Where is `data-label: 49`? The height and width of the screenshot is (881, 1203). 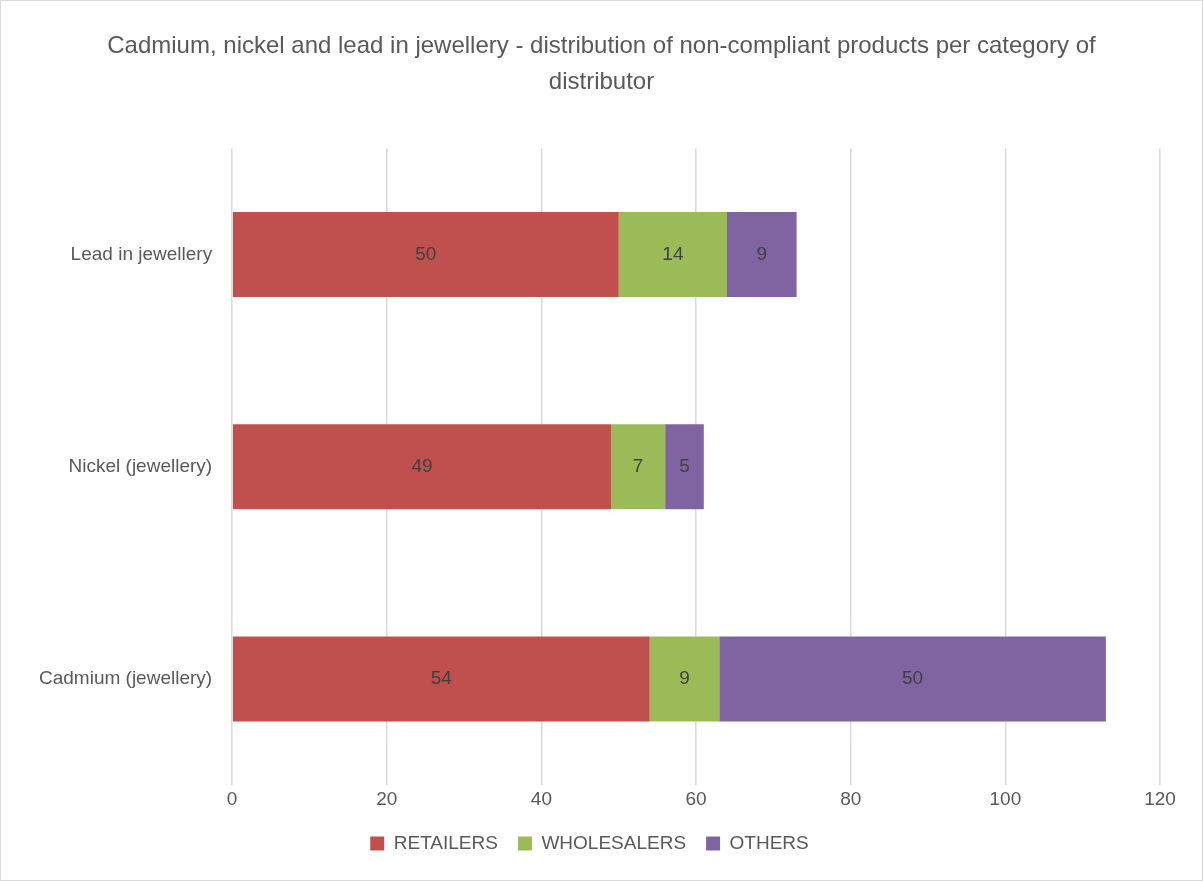
data-label: 49 is located at coordinates (422, 466).